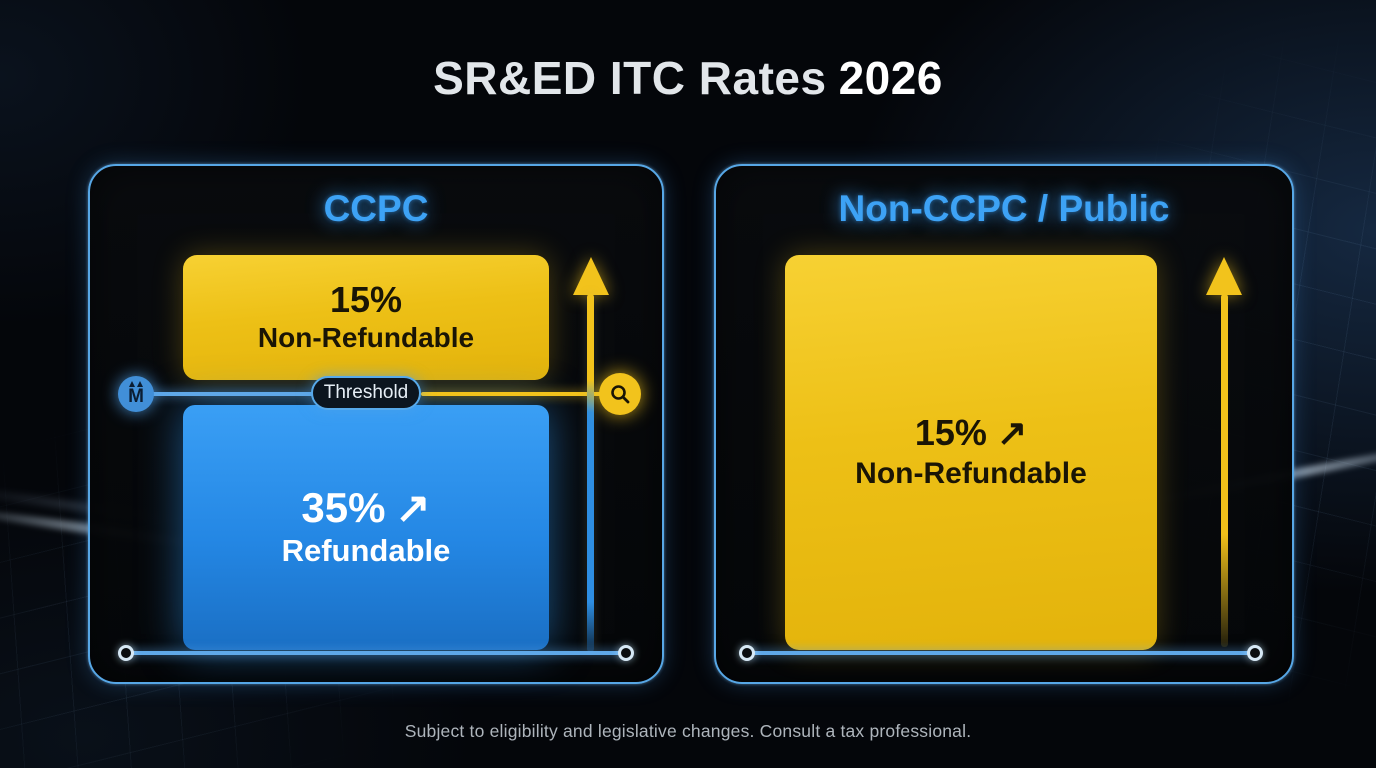 The image size is (1376, 768). Describe the element at coordinates (366, 393) in the screenshot. I see `threshold-pill: Threshold` at that location.